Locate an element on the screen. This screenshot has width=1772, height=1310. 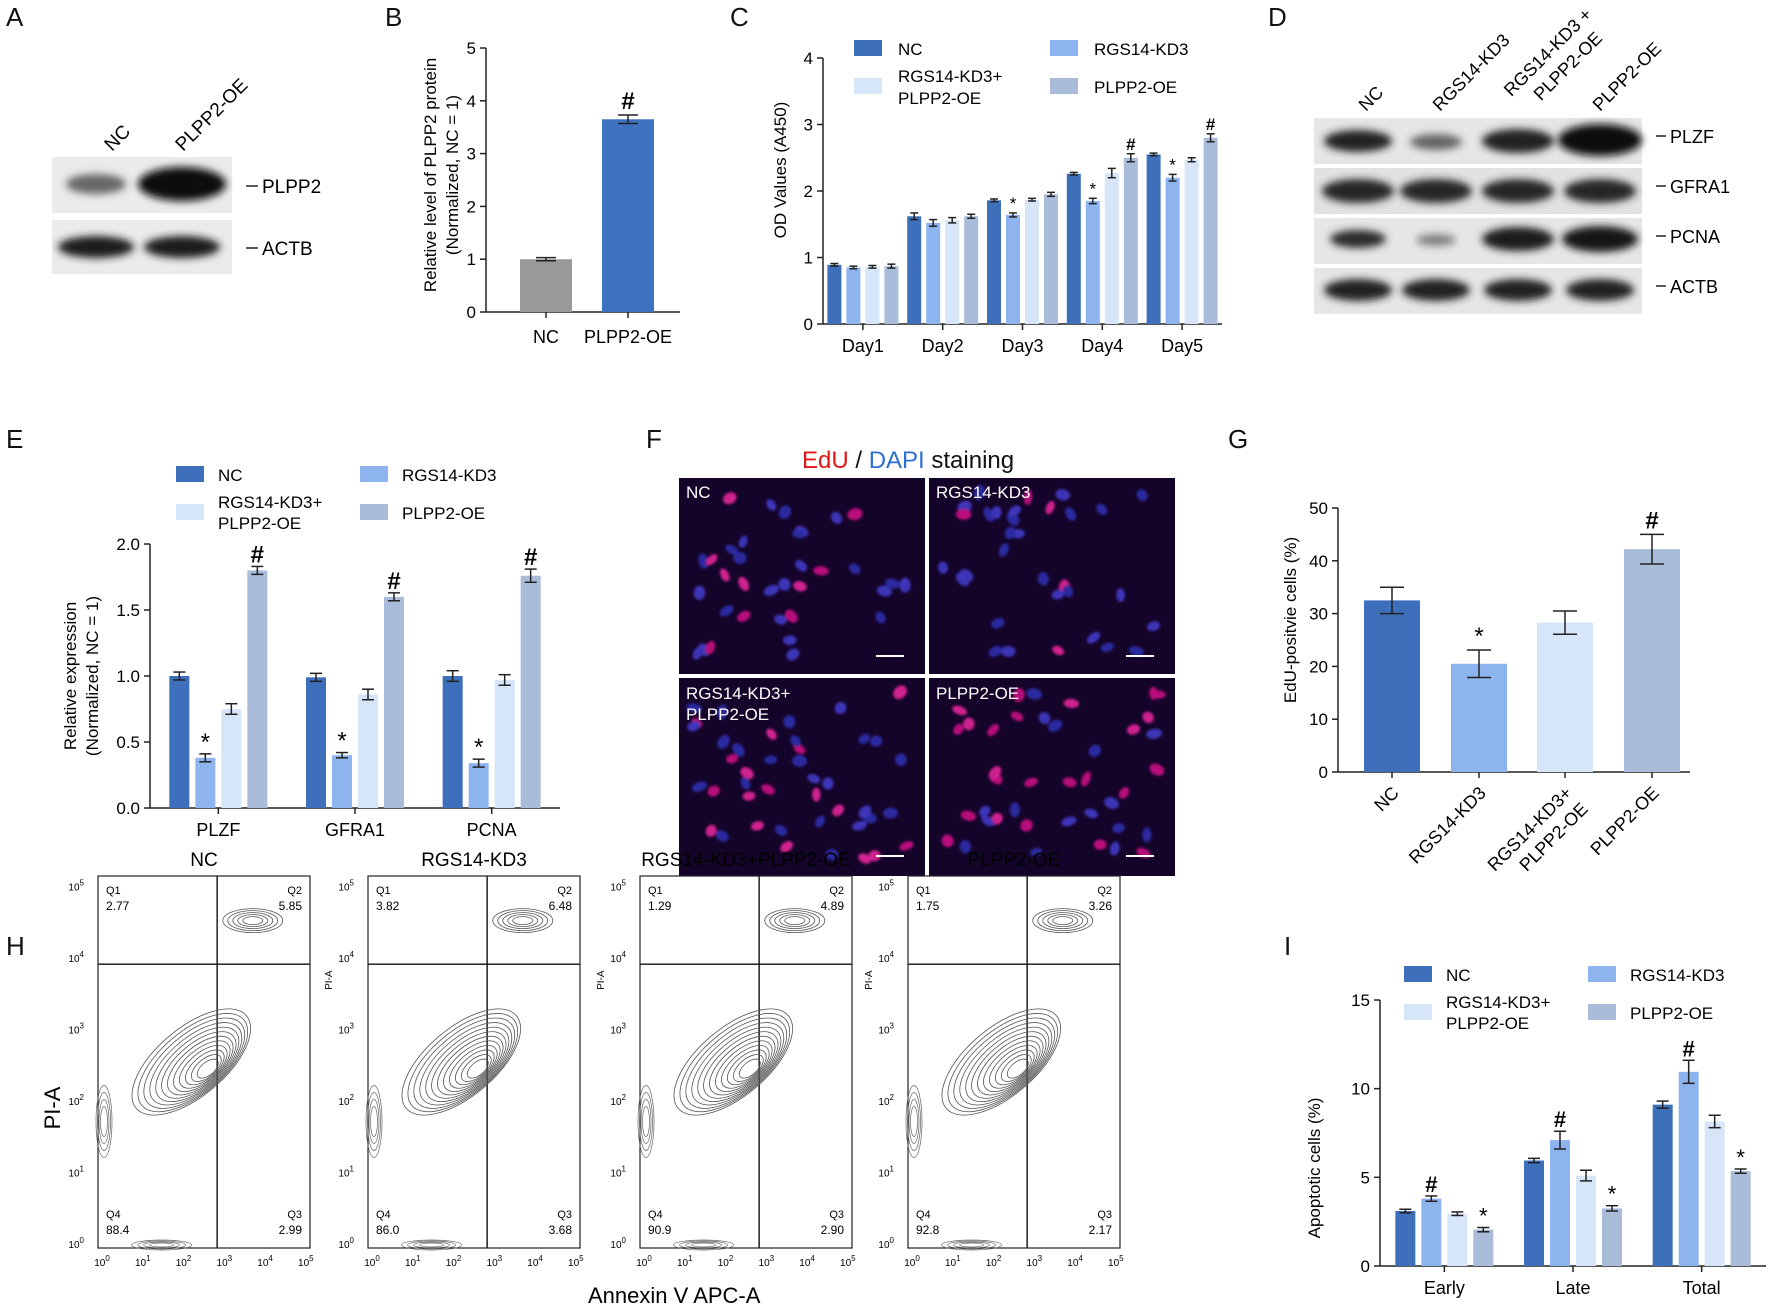
x-tick-exponent: 1 is located at coordinates (690, 1258).